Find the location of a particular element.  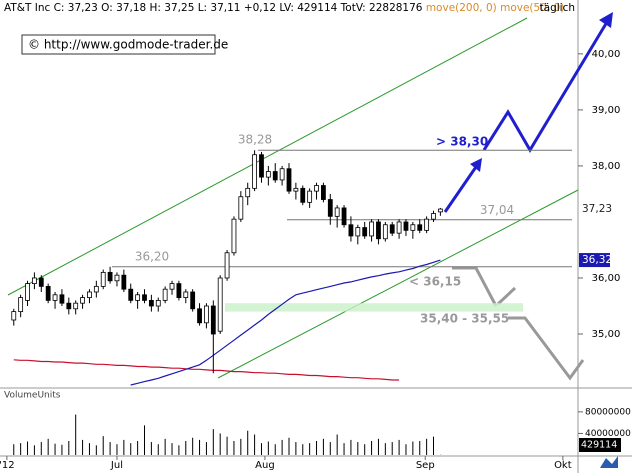

logo is located at coordinates (609, 462).